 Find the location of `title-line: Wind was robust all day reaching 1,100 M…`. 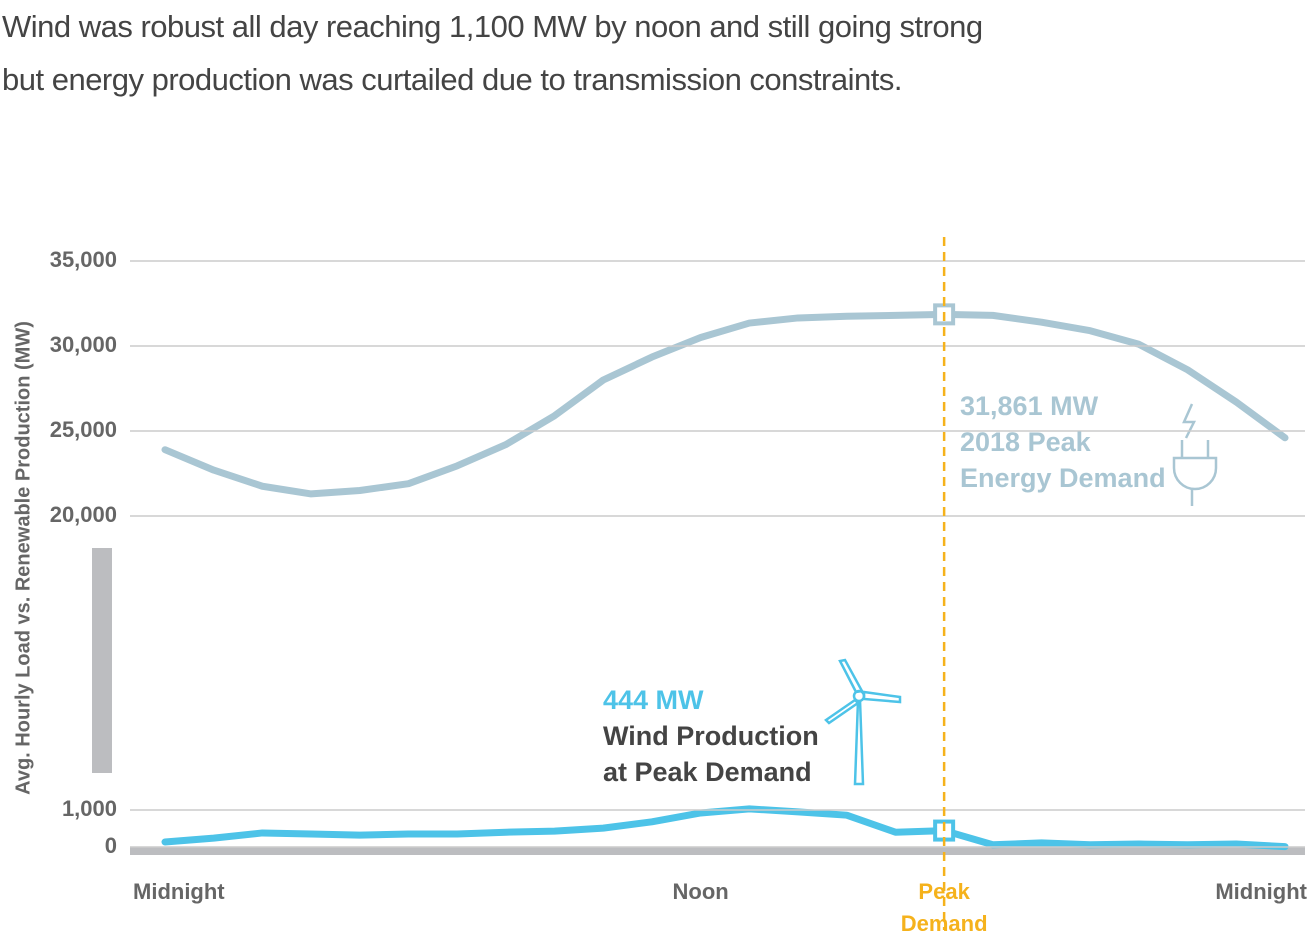

title-line: Wind was robust all day reaching 1,100 M… is located at coordinates (492, 26).